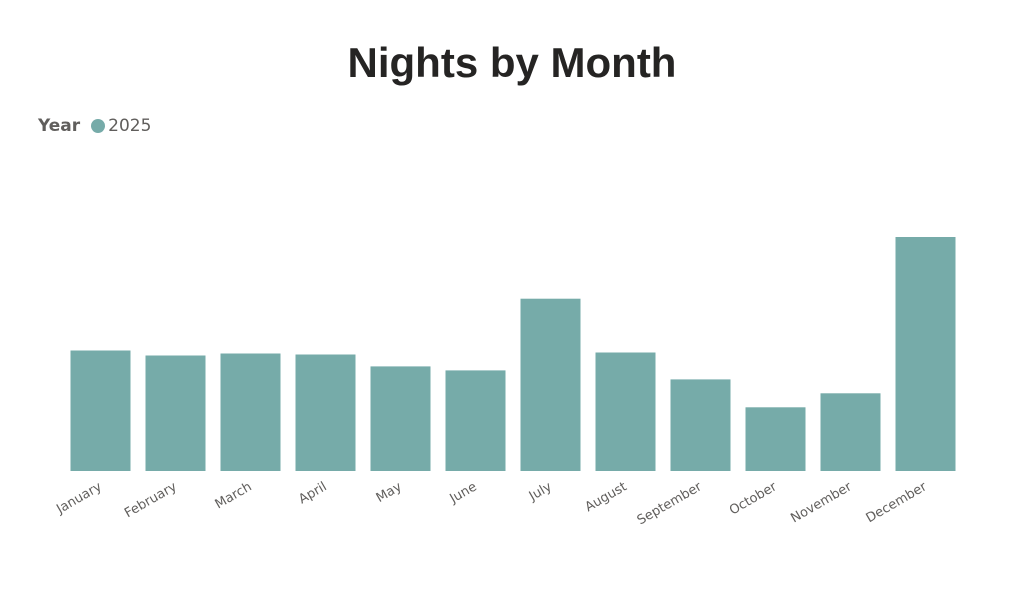 The width and height of the screenshot is (1024, 598). What do you see at coordinates (475, 420) in the screenshot?
I see `bar-june` at bounding box center [475, 420].